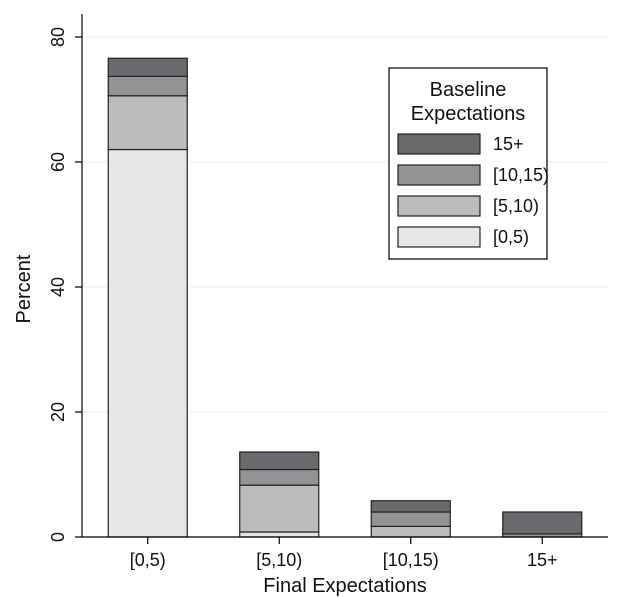  Describe the element at coordinates (521, 175) in the screenshot. I see `legend-label-2: [10,15)` at that location.